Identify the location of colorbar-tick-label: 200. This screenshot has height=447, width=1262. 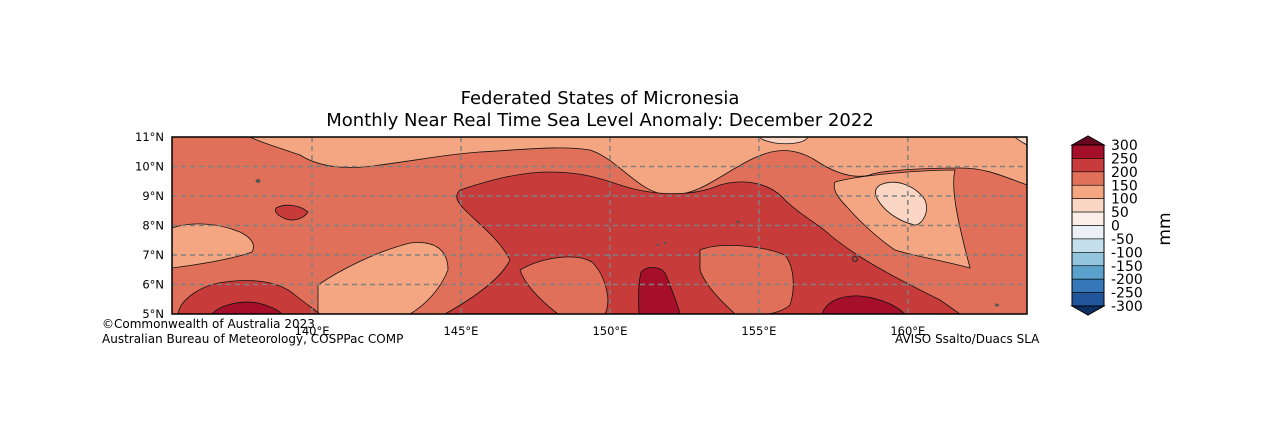
(1124, 173).